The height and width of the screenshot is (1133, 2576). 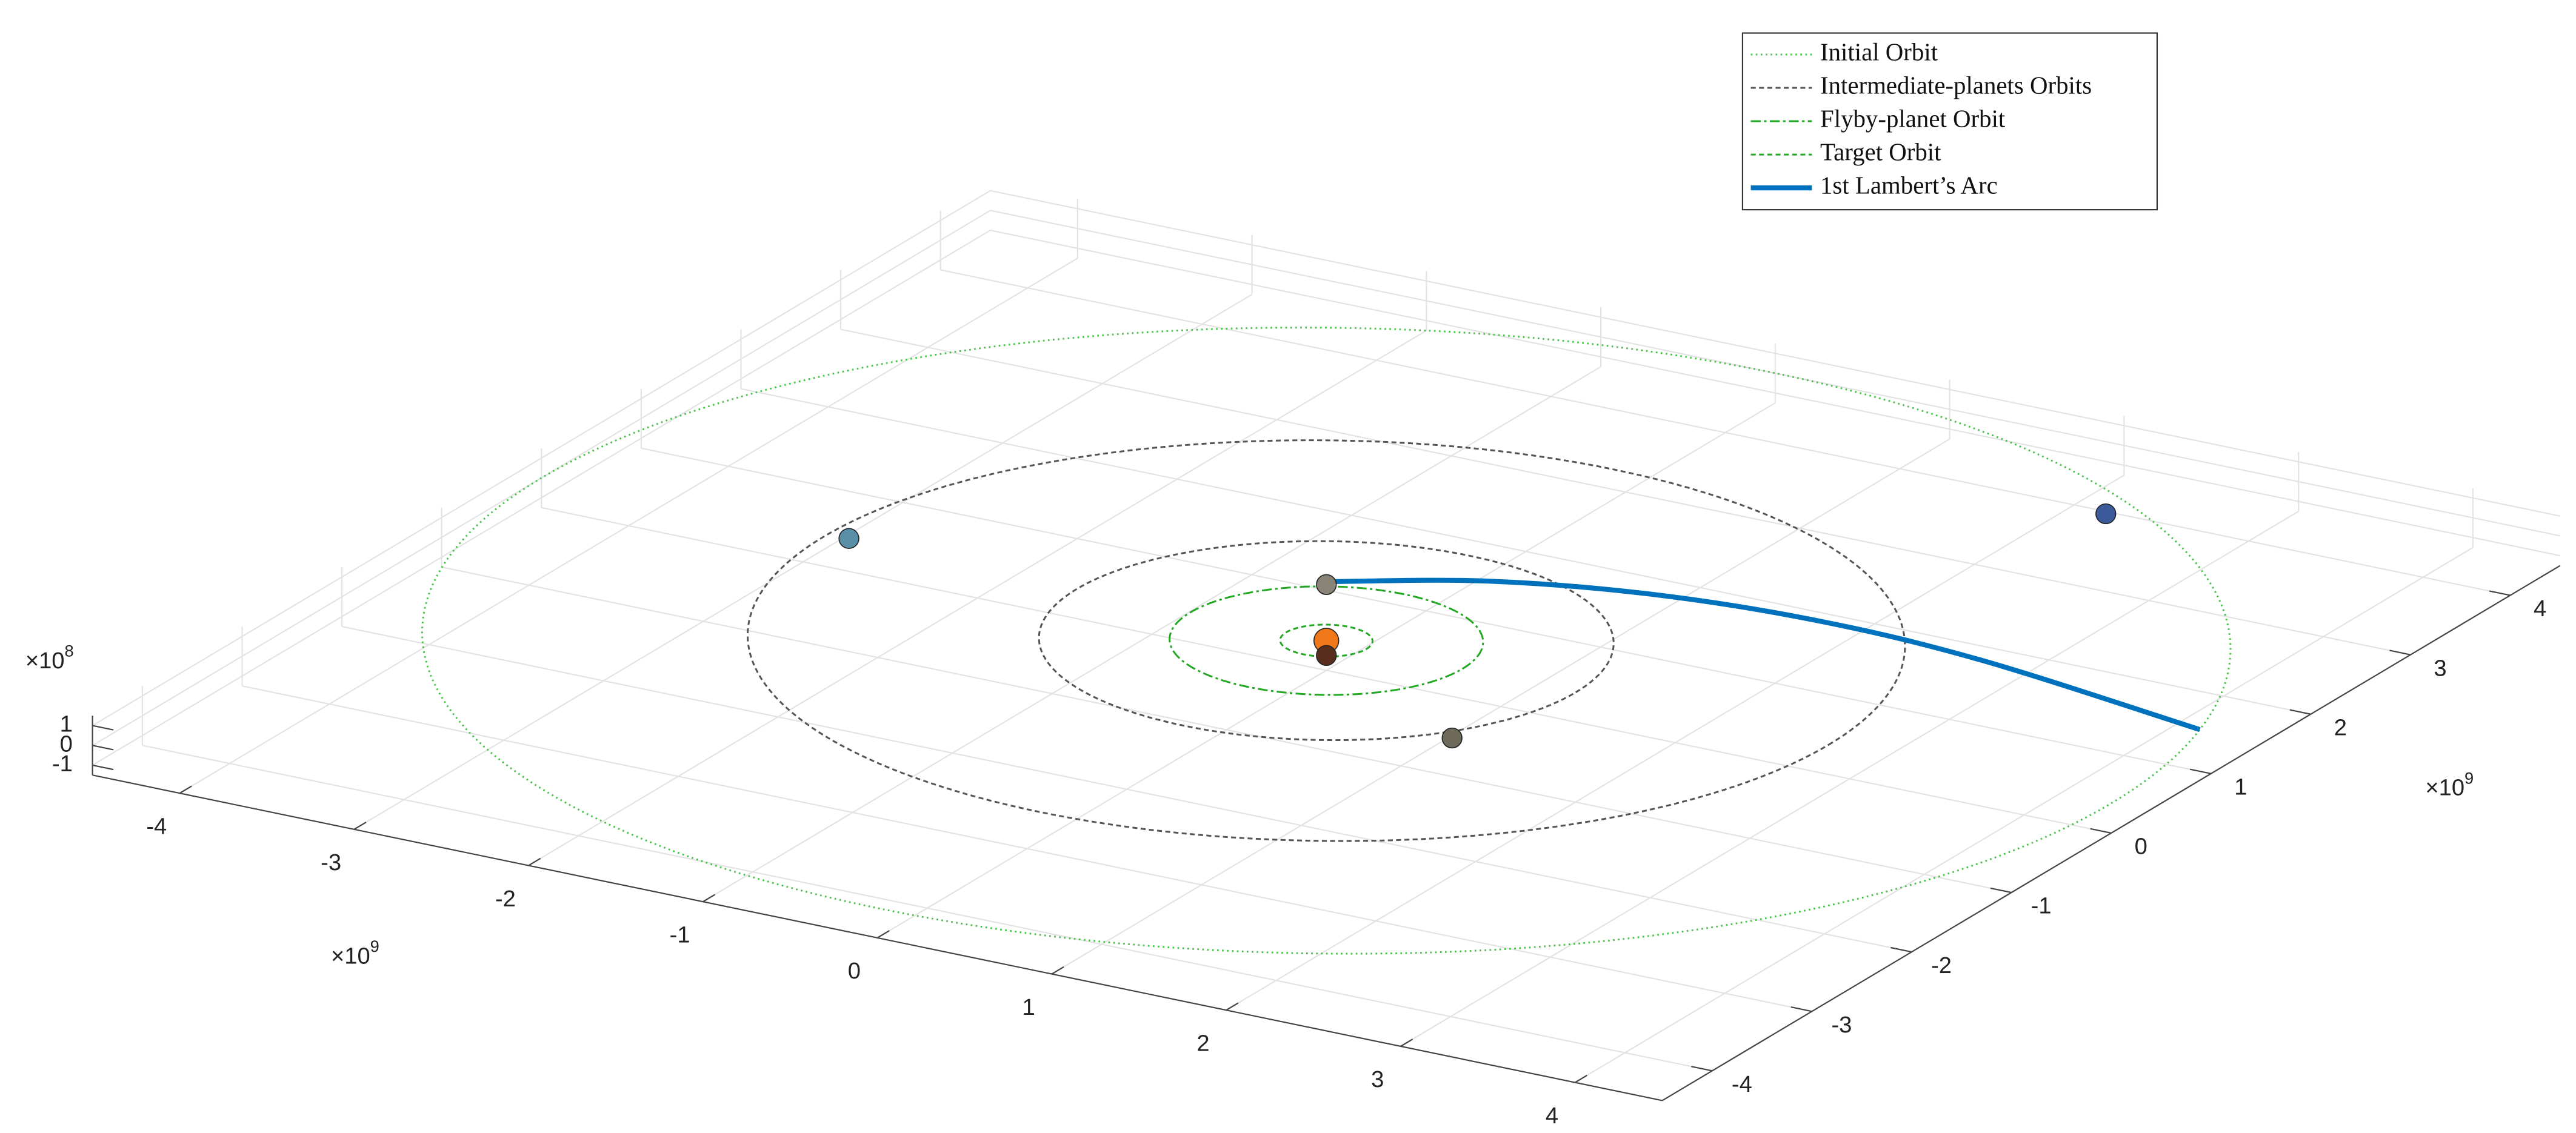 What do you see at coordinates (2540, 609) in the screenshot?
I see `y-tick-label: 4` at bounding box center [2540, 609].